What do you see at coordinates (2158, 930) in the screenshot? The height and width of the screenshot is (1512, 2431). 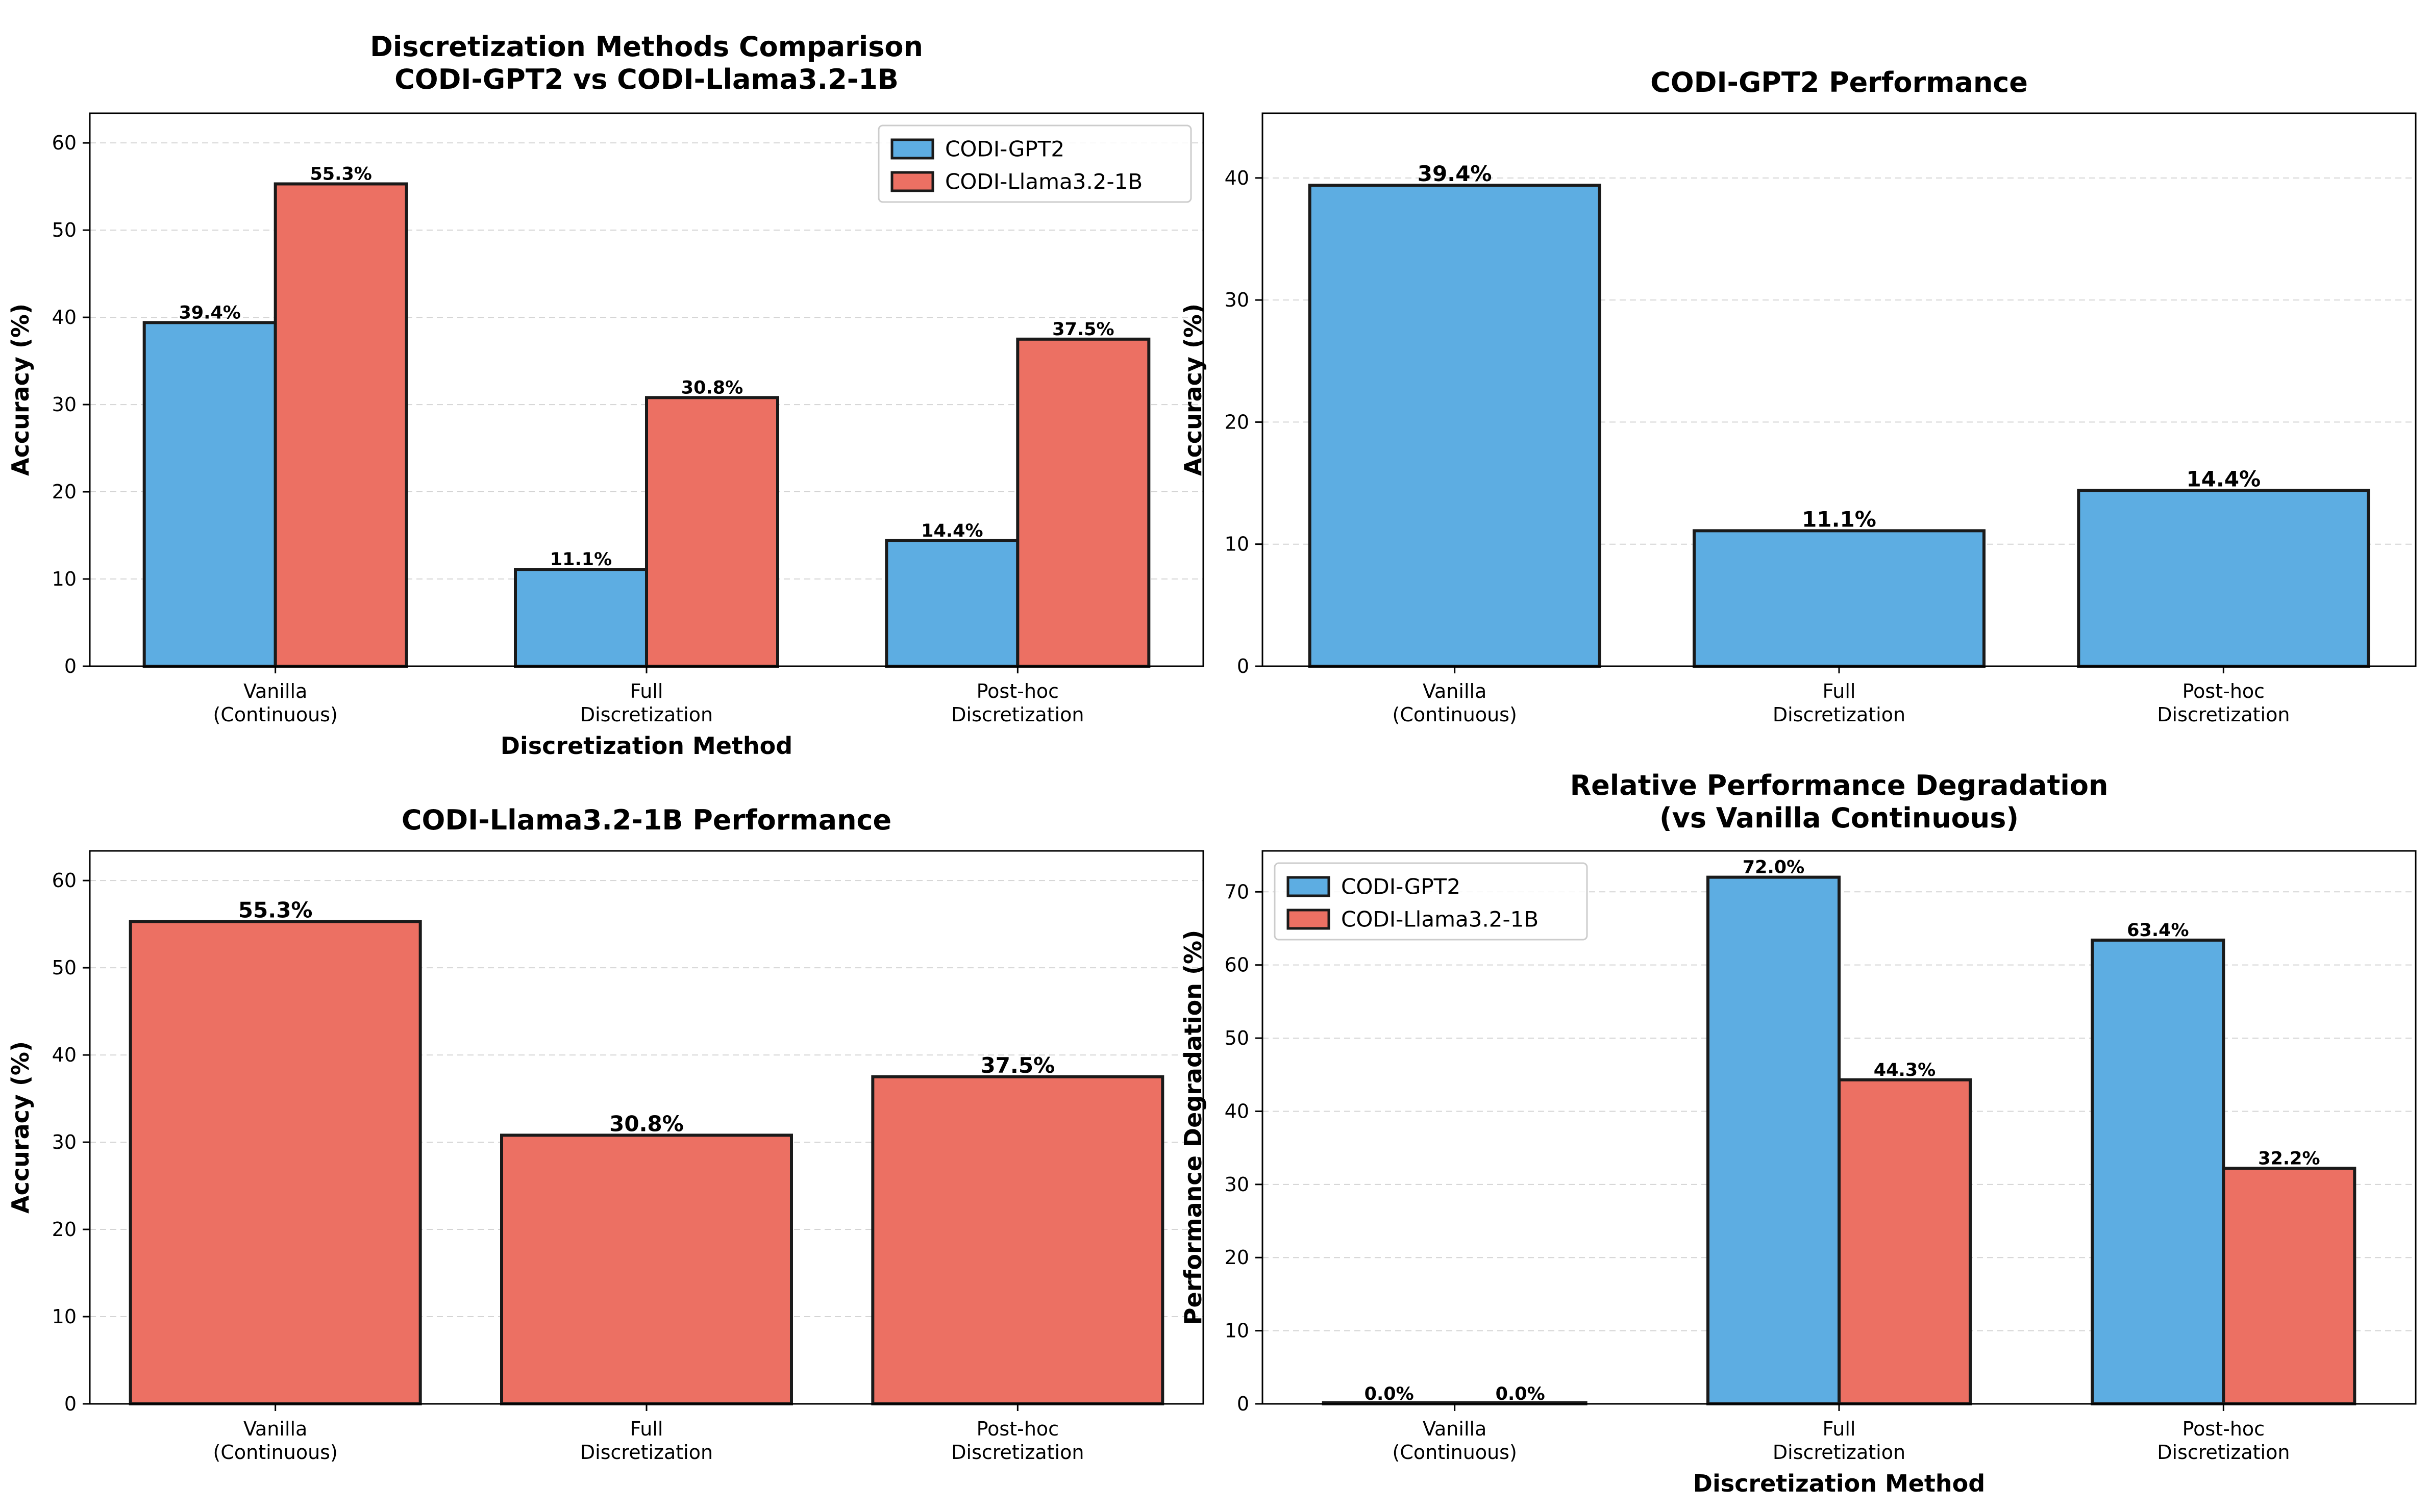 I see `data-label: 63.4%` at bounding box center [2158, 930].